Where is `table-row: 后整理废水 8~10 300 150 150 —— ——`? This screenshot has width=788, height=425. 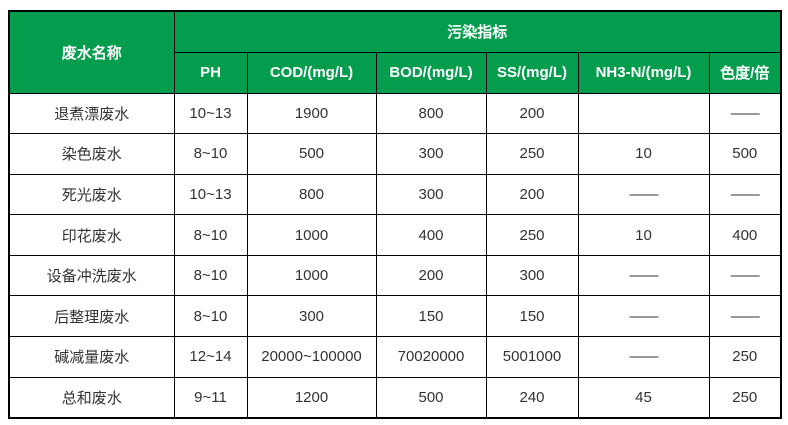
table-row: 后整理废水 8~10 300 150 150 —— —— is located at coordinates (395, 316).